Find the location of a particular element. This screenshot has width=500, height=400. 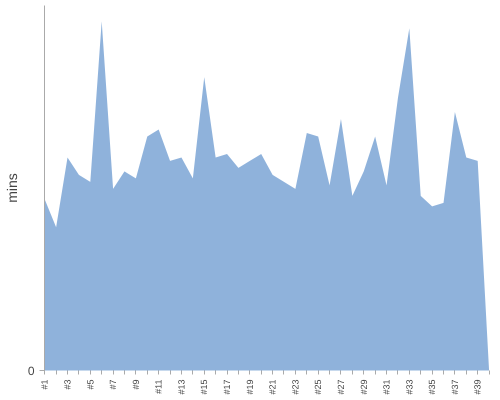

x-tick-label: #31 is located at coordinates (387, 387).